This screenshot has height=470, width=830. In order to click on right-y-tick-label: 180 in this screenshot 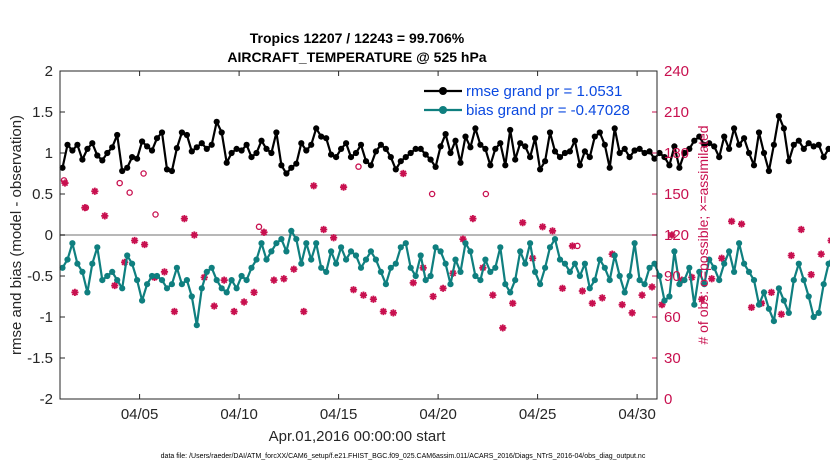, I will do `click(676, 153)`.